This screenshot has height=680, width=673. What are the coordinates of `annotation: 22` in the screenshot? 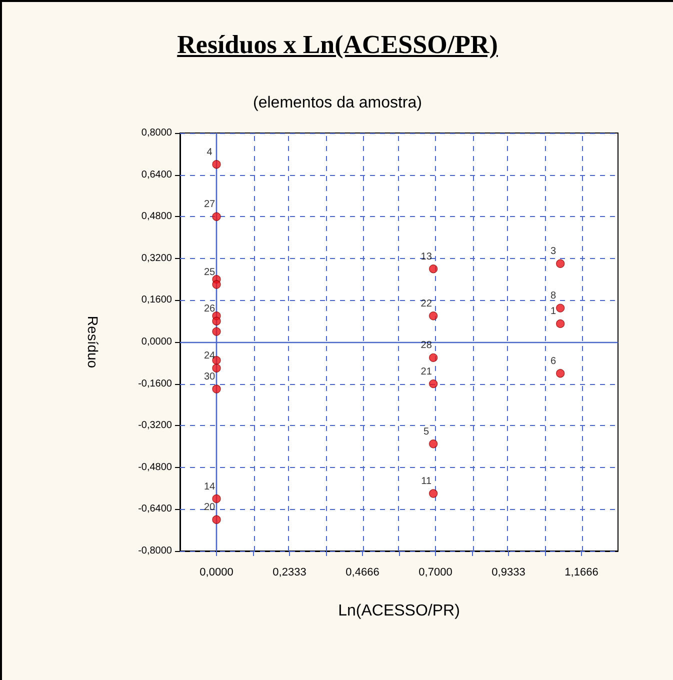 It's located at (426, 304).